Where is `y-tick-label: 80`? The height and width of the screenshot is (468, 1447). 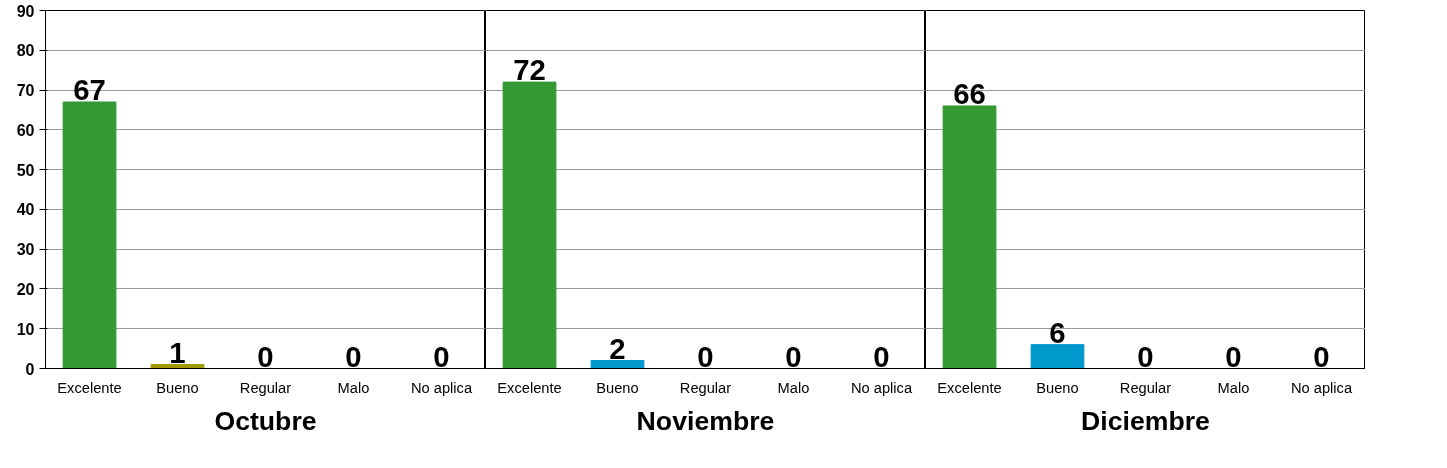 y-tick-label: 80 is located at coordinates (25, 51).